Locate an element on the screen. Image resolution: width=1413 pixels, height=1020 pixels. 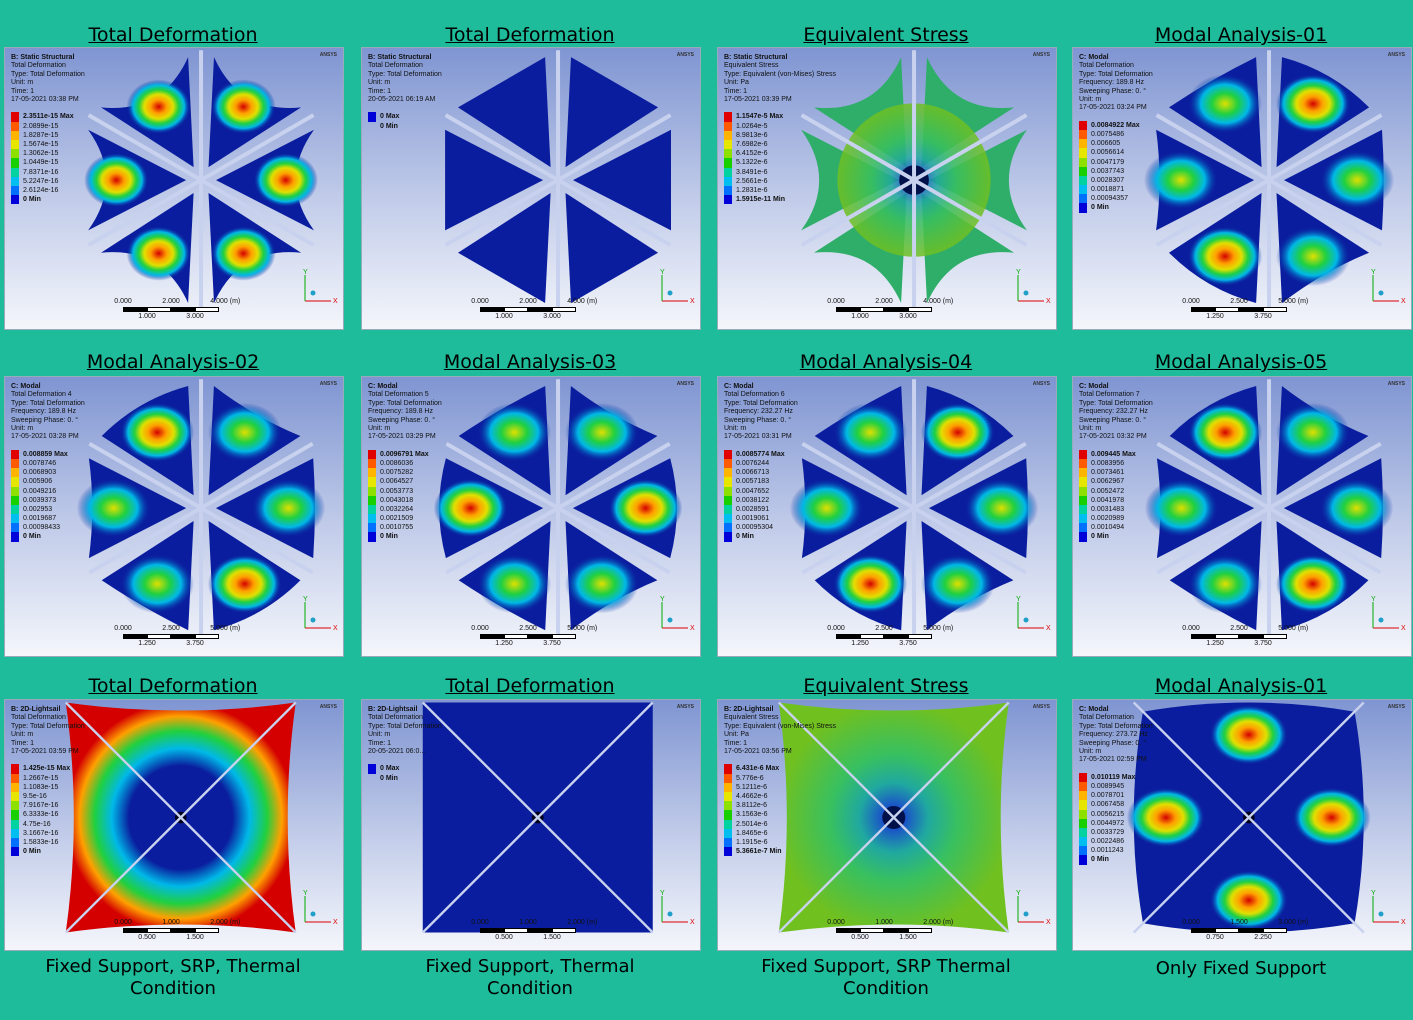
legend-entry: 2.3511e-15 Max is located at coordinates (42, 117).